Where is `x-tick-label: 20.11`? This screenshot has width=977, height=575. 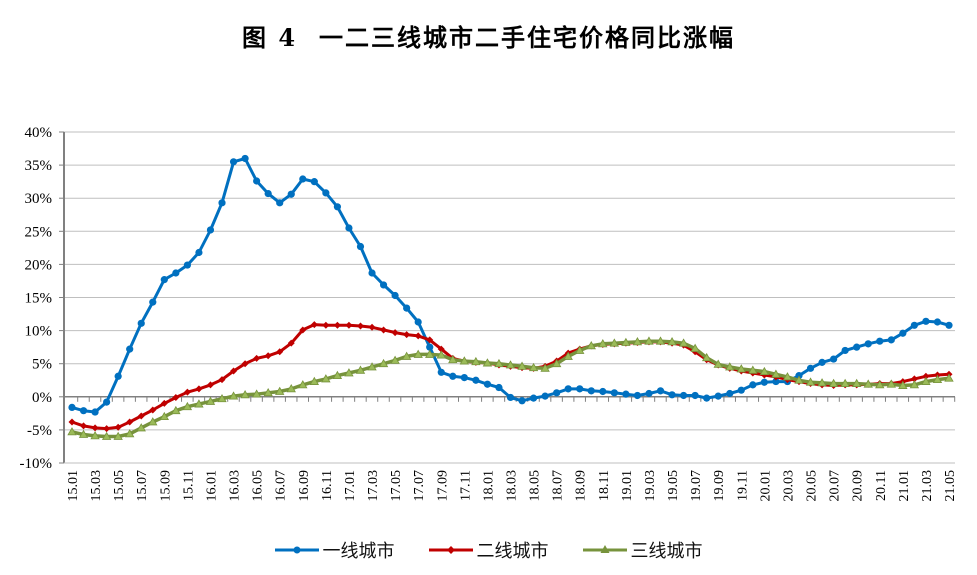
x-tick-label: 20.11 is located at coordinates (881, 485).